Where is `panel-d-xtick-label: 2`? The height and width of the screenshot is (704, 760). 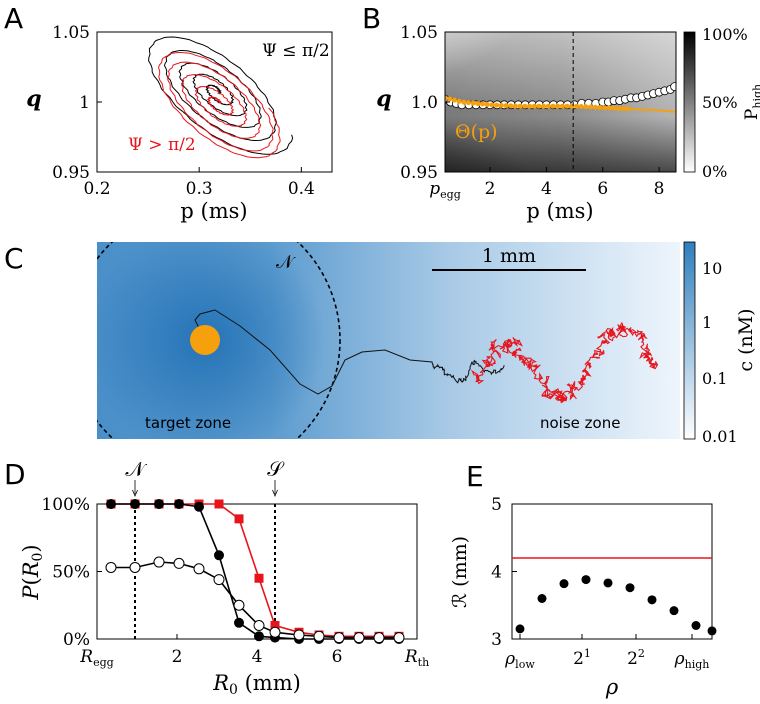 panel-d-xtick-label: 2 is located at coordinates (177, 657).